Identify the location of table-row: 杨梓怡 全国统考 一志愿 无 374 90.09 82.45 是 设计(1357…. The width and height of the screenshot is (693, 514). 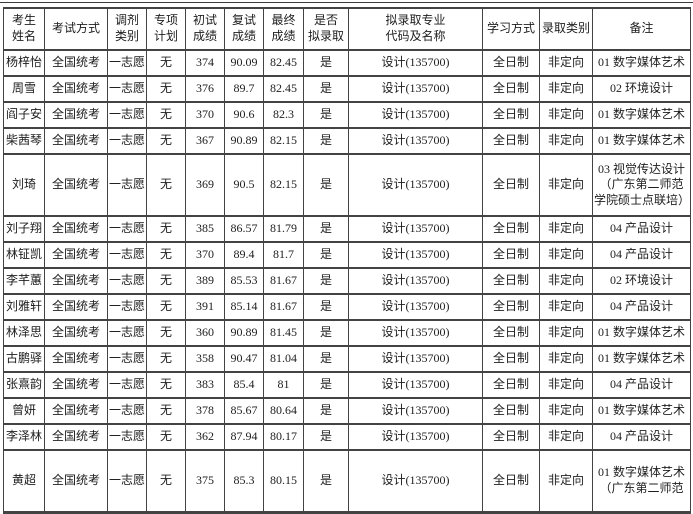
(347, 63).